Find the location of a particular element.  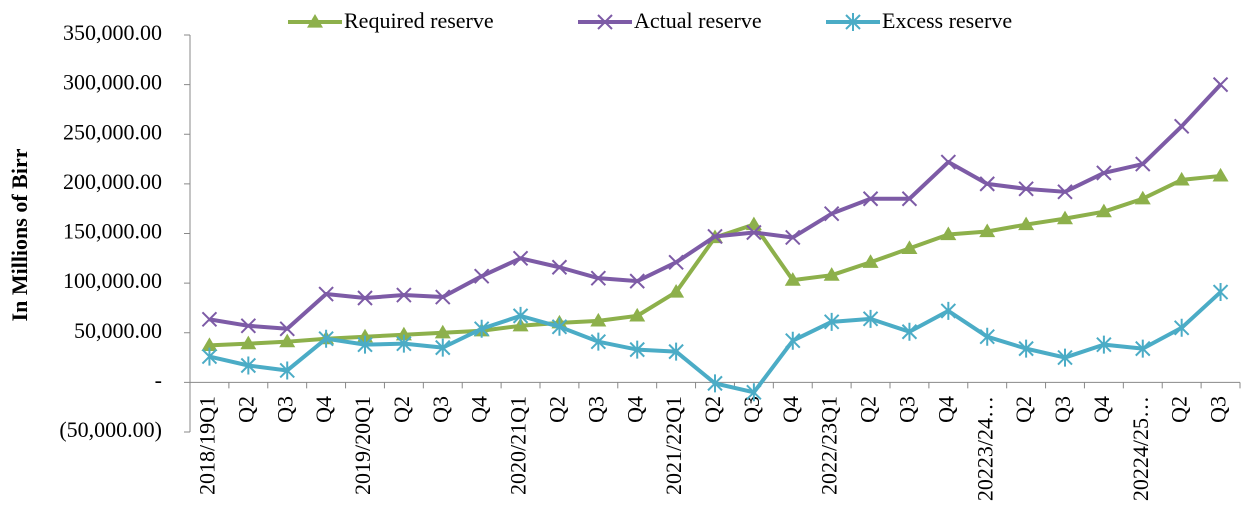

x-tick-label: 2019/20Q1 is located at coordinates (362, 445).